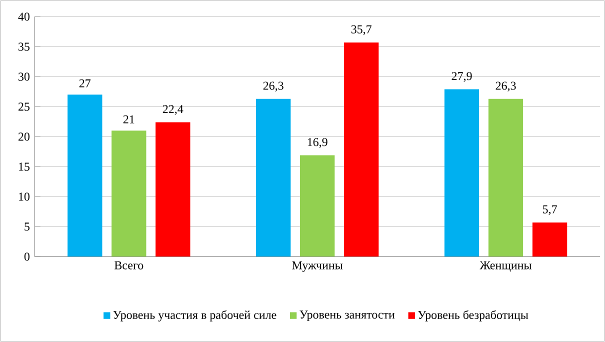  What do you see at coordinates (24, 136) in the screenshot?
I see `y-tick-label: 20` at bounding box center [24, 136].